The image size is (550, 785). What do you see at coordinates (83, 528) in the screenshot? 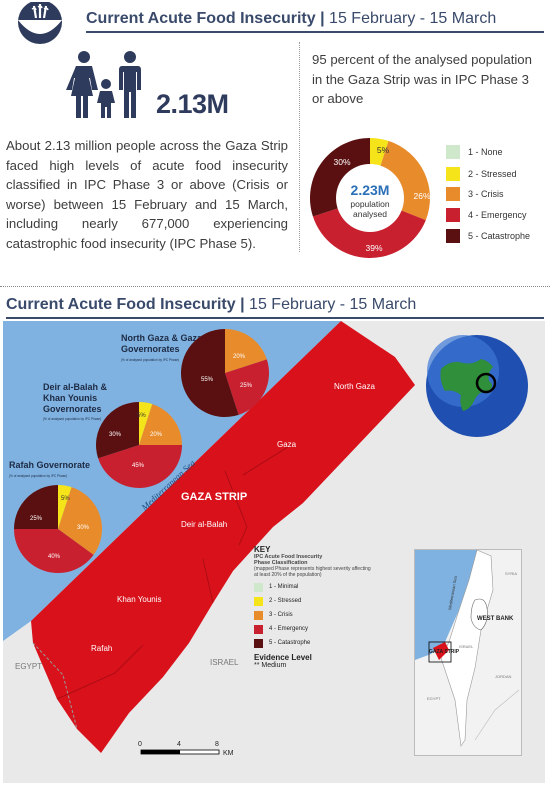
I see `pie3-label-30: 30%` at bounding box center [83, 528].